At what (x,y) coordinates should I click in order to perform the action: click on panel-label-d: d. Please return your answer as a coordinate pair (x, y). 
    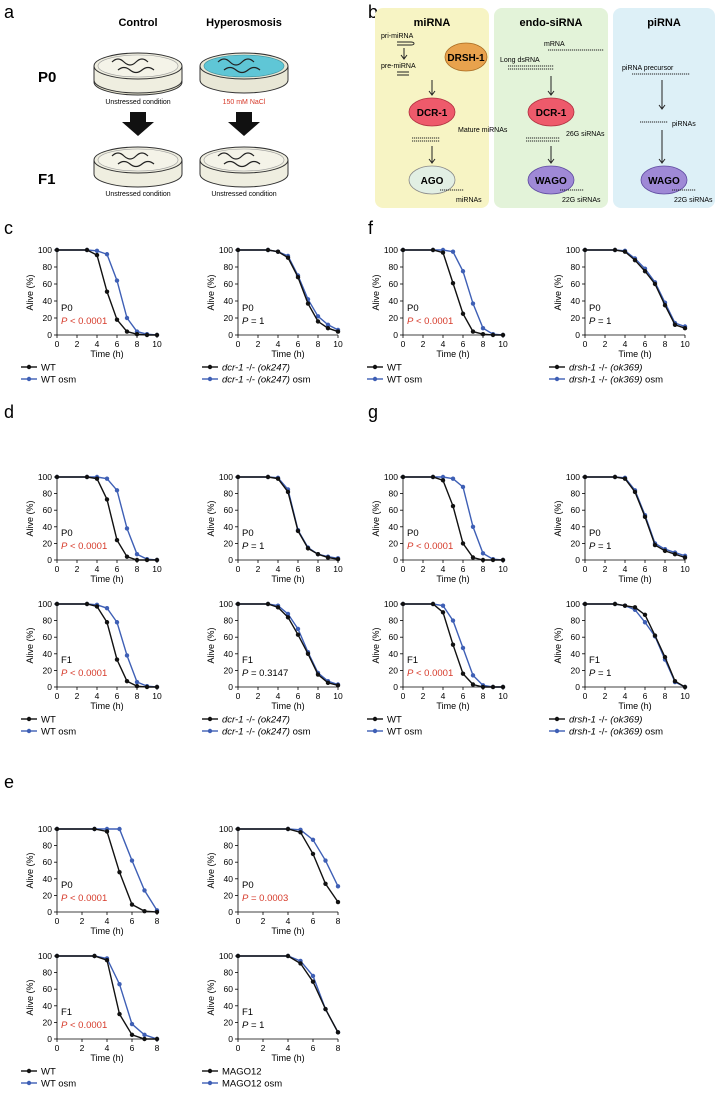
    Looking at the image, I should click on (9, 412).